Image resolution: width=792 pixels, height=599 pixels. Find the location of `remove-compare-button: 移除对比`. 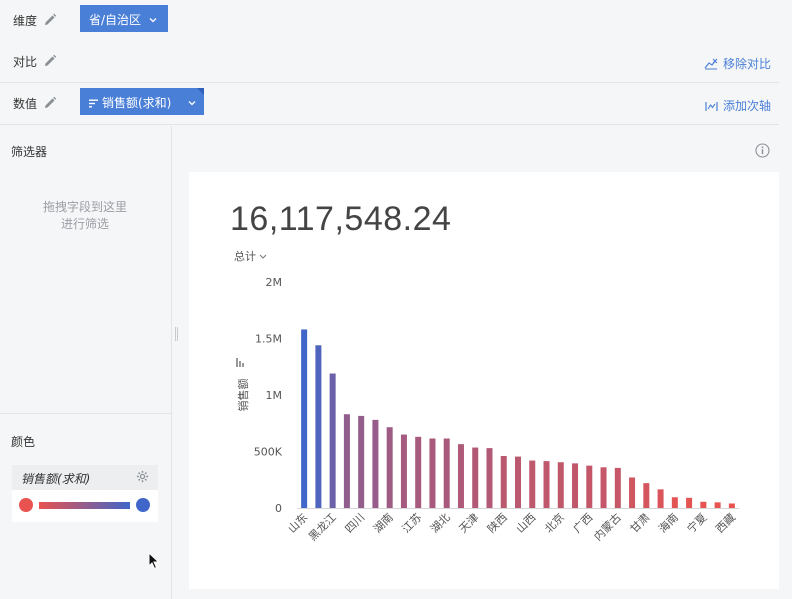

remove-compare-button: 移除对比 is located at coordinates (737, 63).